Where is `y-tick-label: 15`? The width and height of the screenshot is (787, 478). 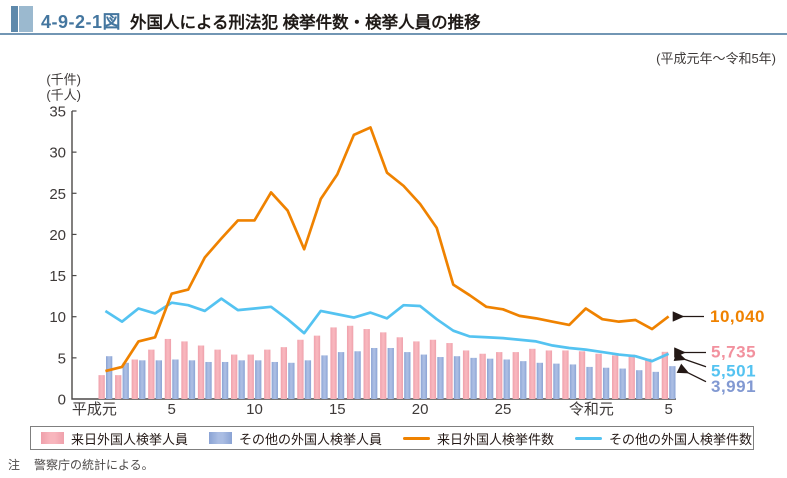
y-tick-label: 15 is located at coordinates (57, 276).